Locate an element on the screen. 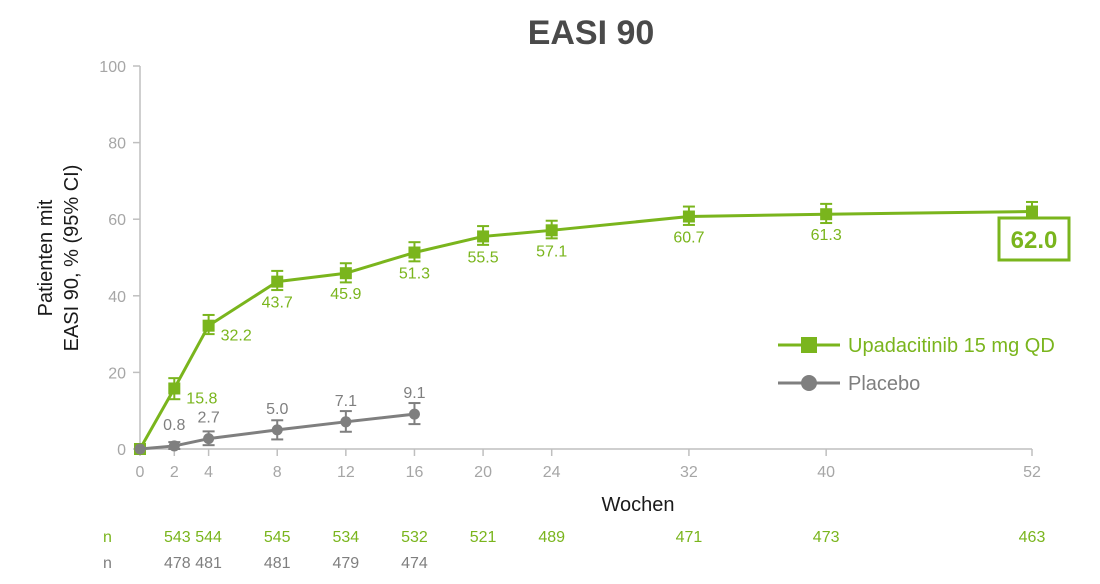  n-count: 521 is located at coordinates (483, 537).